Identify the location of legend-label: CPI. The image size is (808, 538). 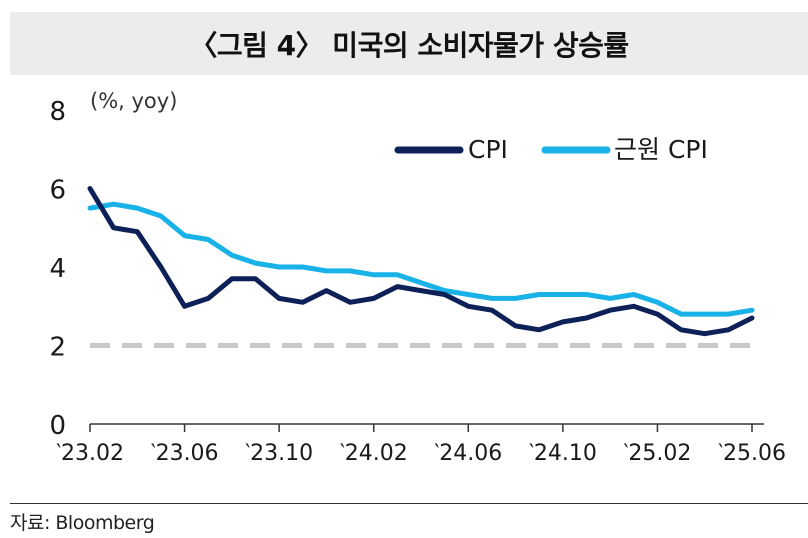
(488, 149).